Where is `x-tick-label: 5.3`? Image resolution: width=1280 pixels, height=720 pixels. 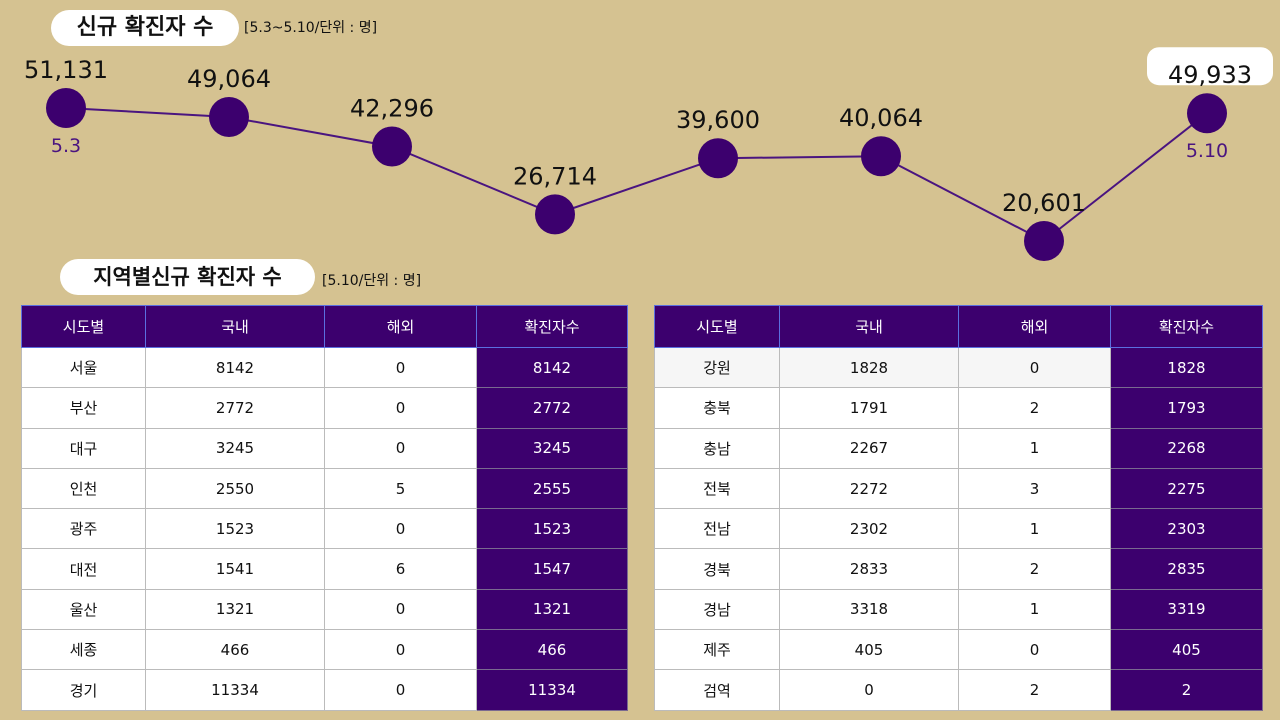 x-tick-label: 5.3 is located at coordinates (66, 146).